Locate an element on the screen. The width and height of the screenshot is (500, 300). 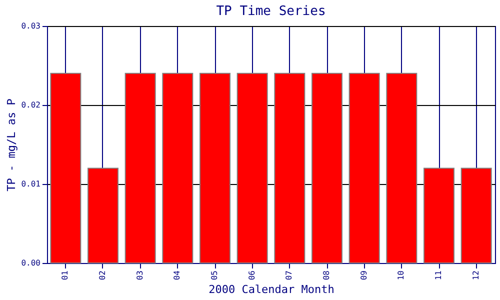
x-axis-title: 2000 Calendar Month is located at coordinates (271, 289).